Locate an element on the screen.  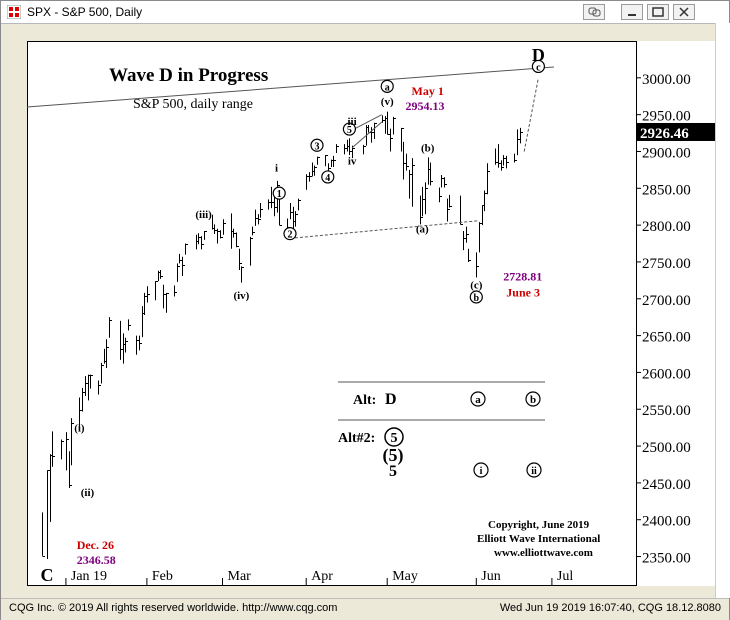
maximize-icon is located at coordinates (658, 12).